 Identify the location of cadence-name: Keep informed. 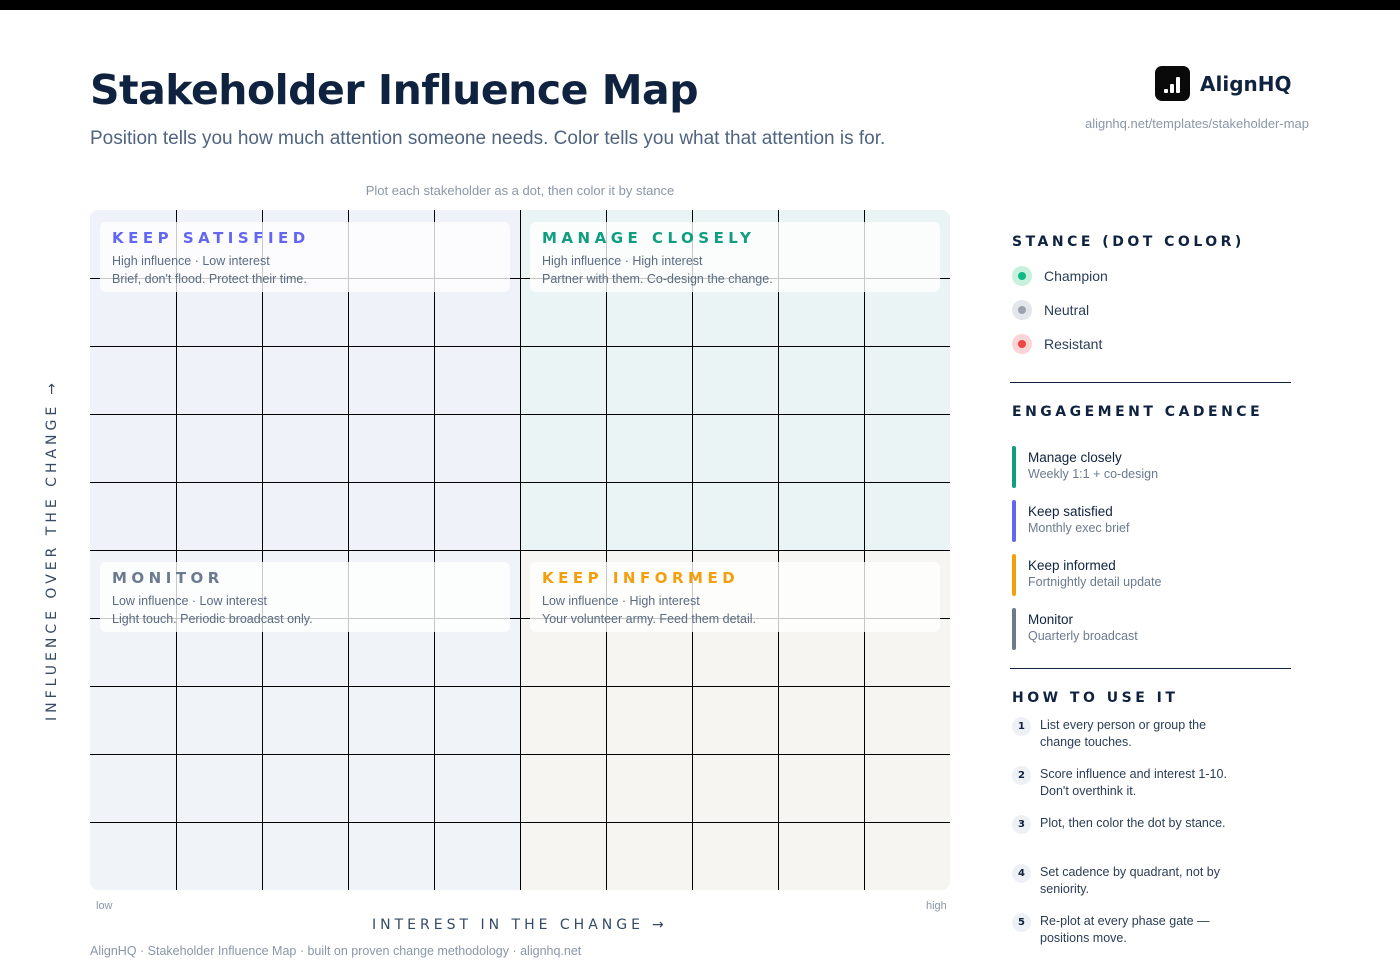
(1072, 565).